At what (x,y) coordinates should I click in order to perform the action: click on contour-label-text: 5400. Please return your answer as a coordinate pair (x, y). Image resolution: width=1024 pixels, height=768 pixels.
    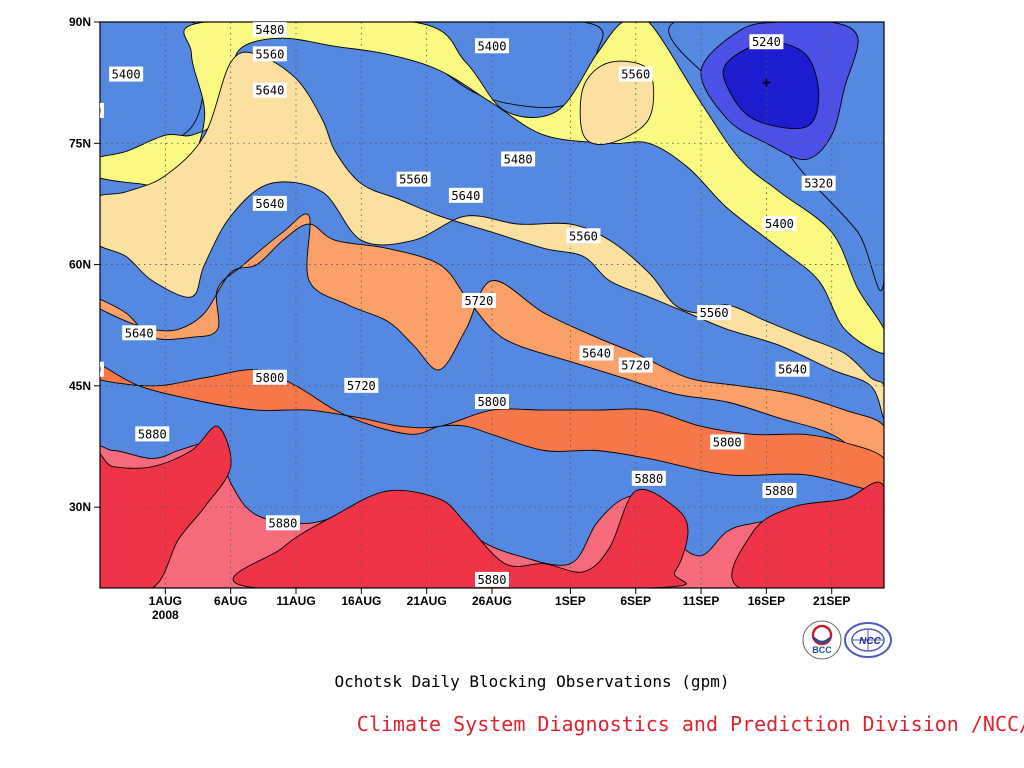
    Looking at the image, I should click on (126, 75).